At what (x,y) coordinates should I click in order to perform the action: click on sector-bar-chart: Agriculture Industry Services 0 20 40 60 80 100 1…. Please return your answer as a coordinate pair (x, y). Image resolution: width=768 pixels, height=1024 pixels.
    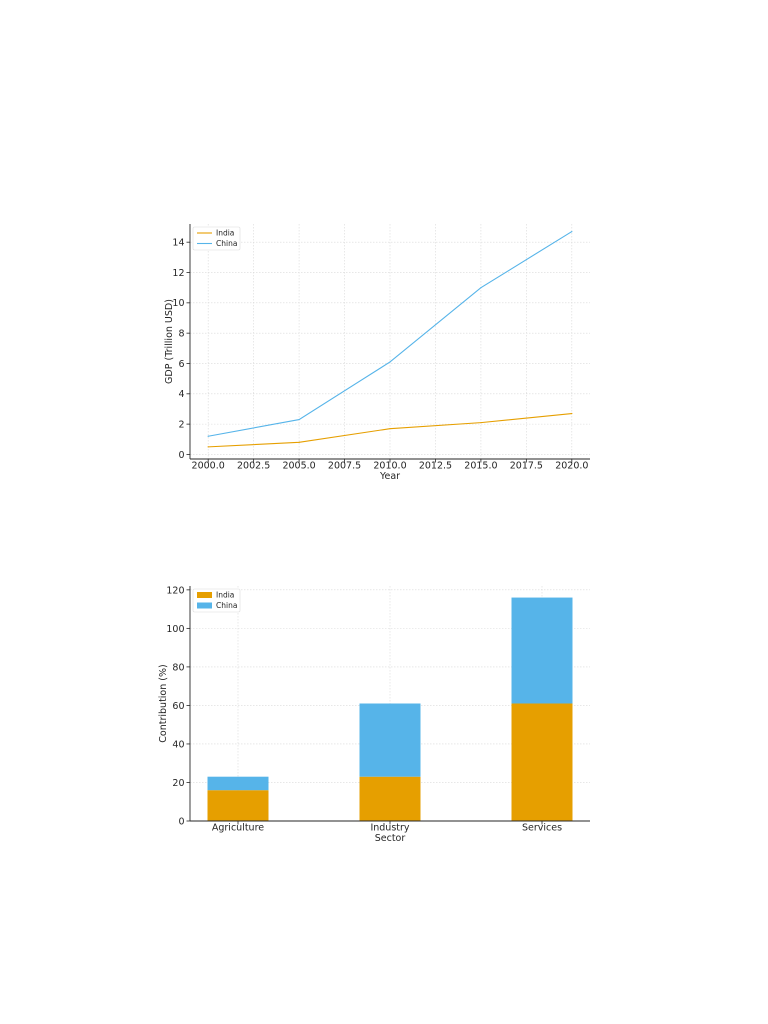
    Looking at the image, I should click on (374, 714).